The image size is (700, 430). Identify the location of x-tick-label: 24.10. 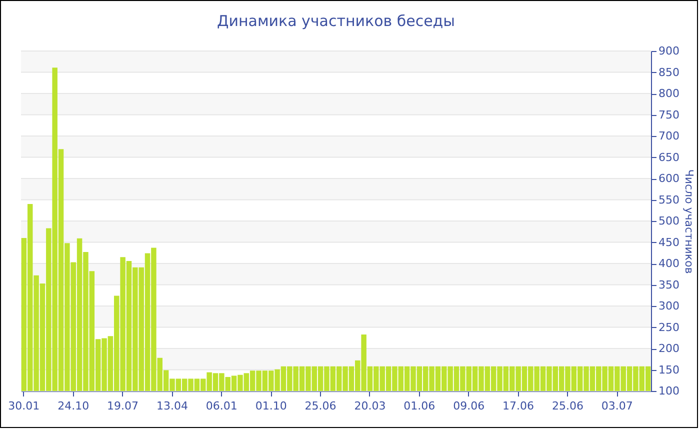
(74, 406).